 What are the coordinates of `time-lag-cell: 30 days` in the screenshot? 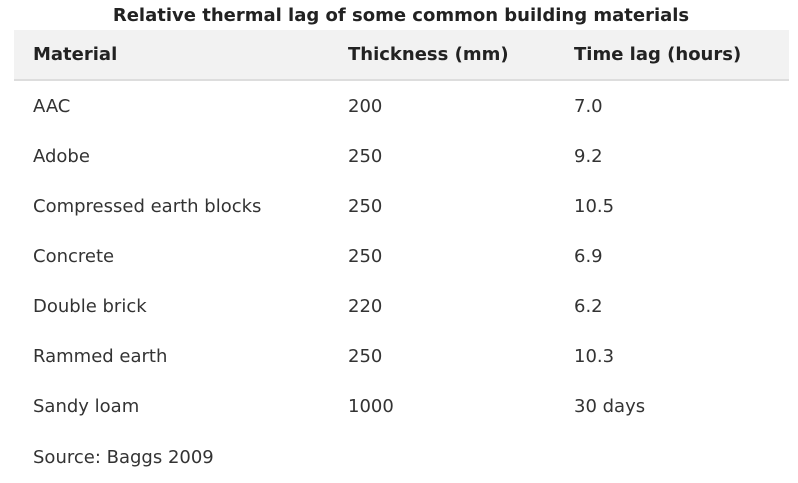 It's located at (610, 406).